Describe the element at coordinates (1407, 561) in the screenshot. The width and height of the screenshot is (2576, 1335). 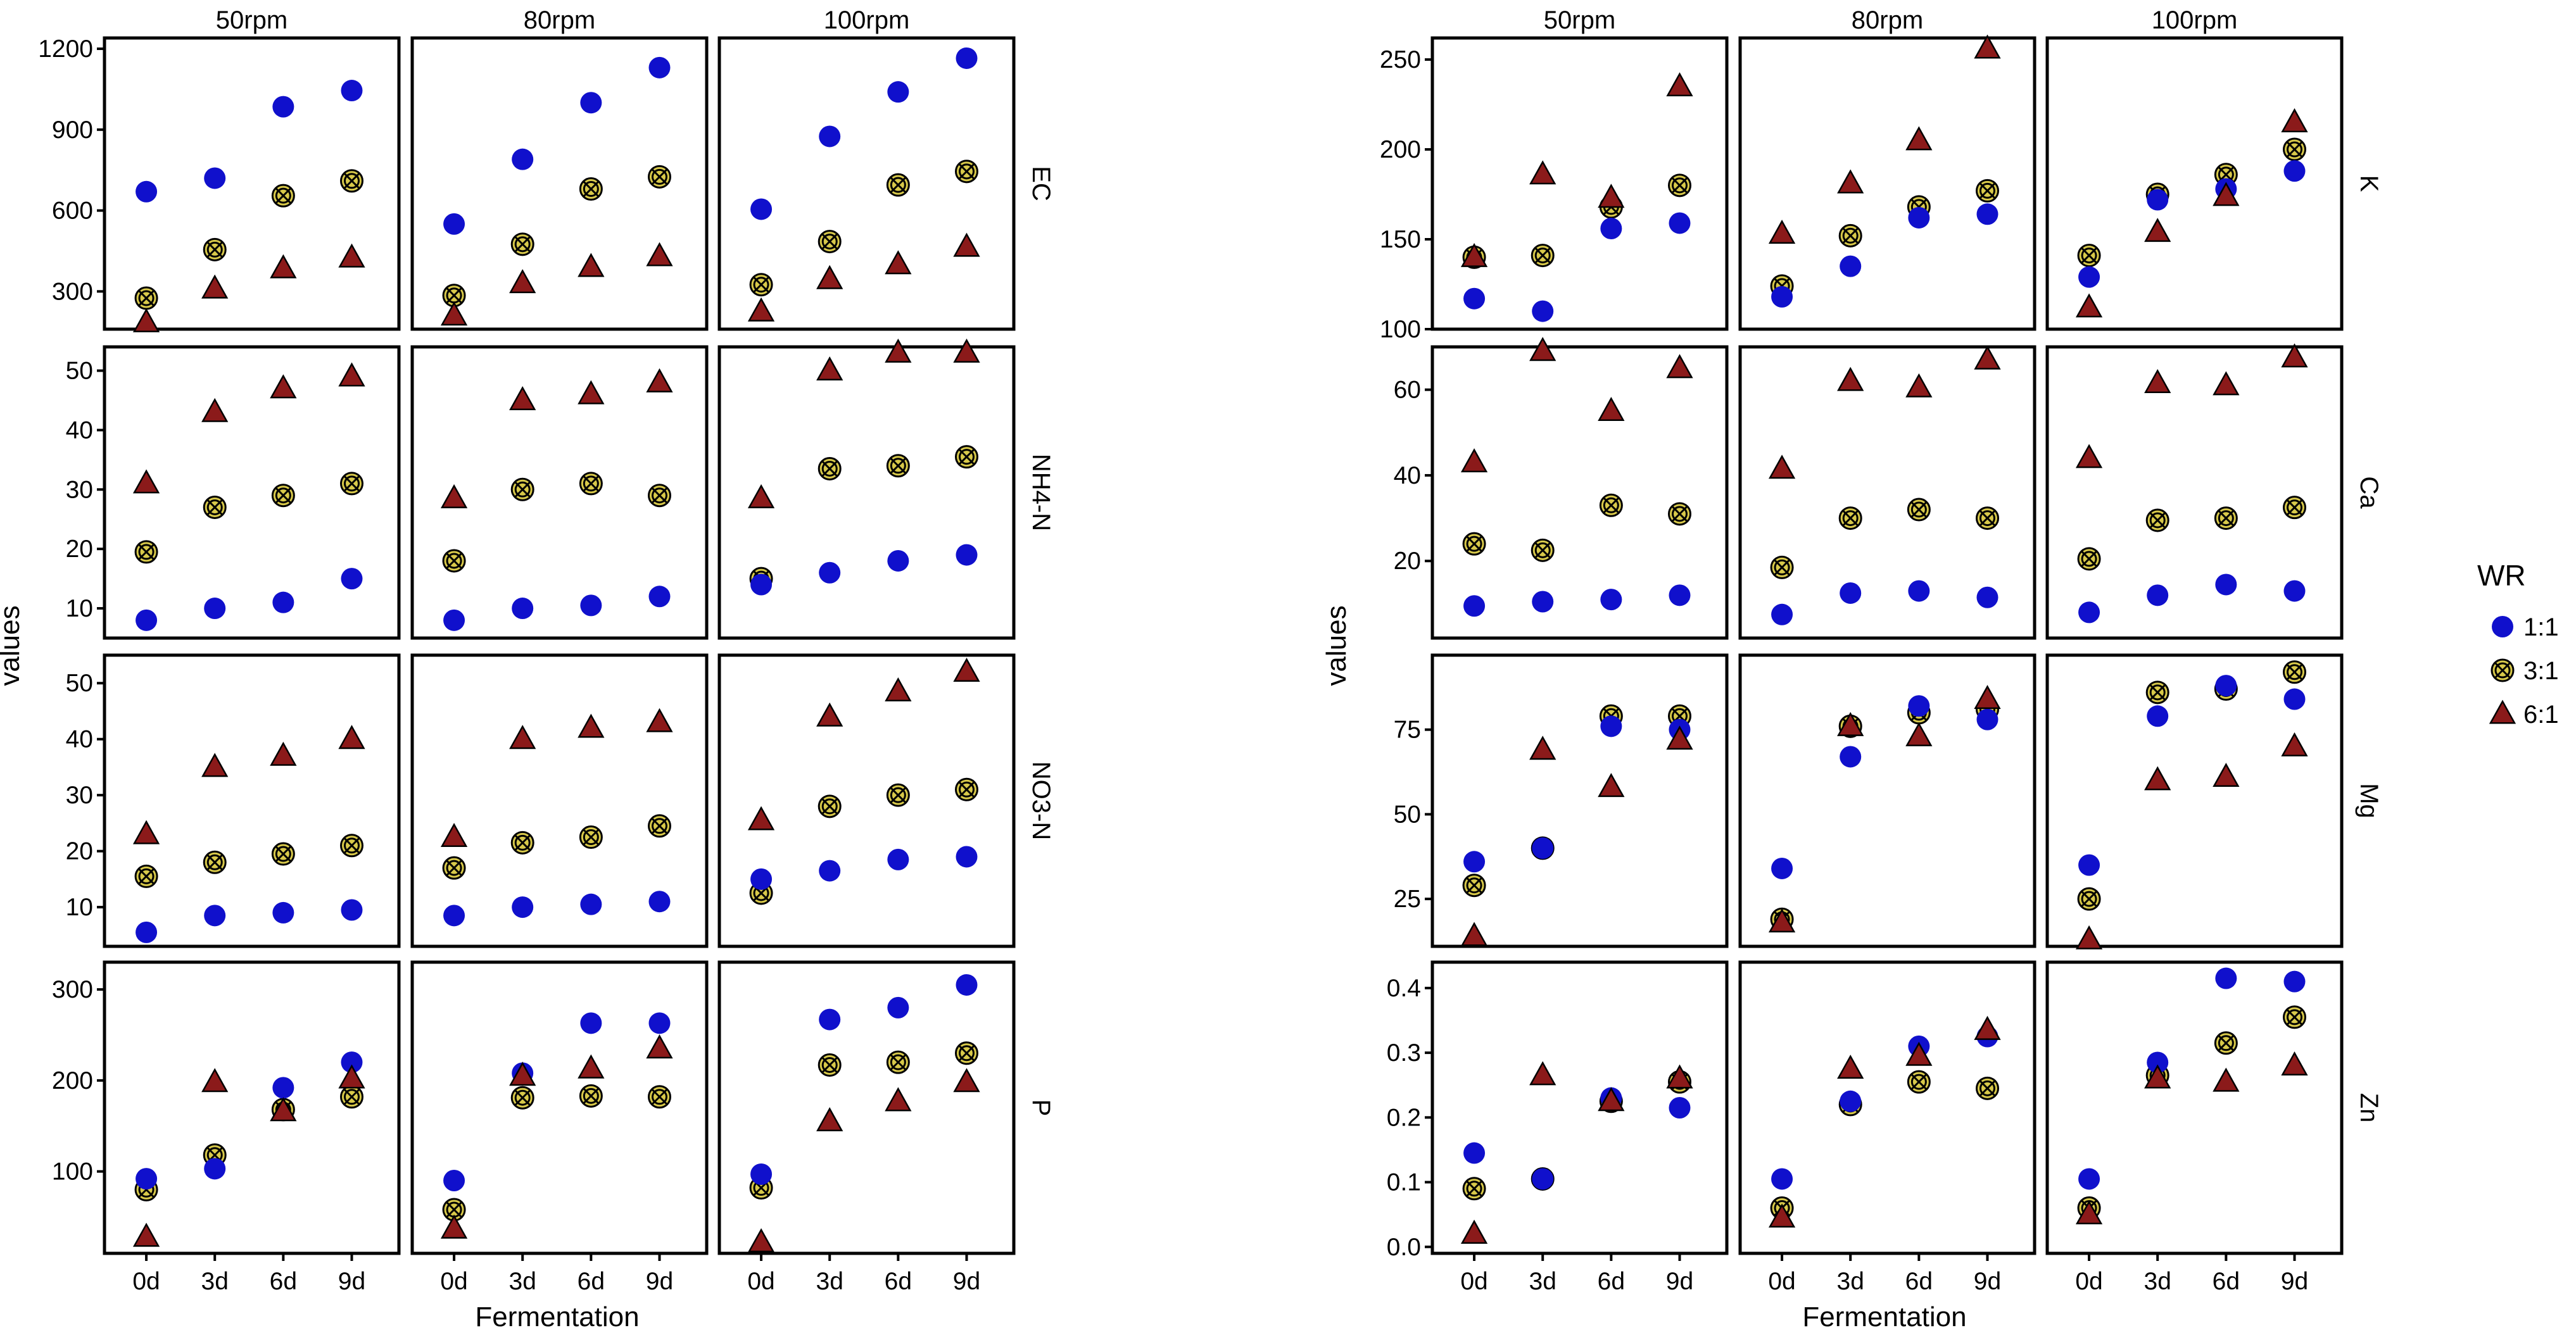
I see `y-tick-label: 20` at that location.